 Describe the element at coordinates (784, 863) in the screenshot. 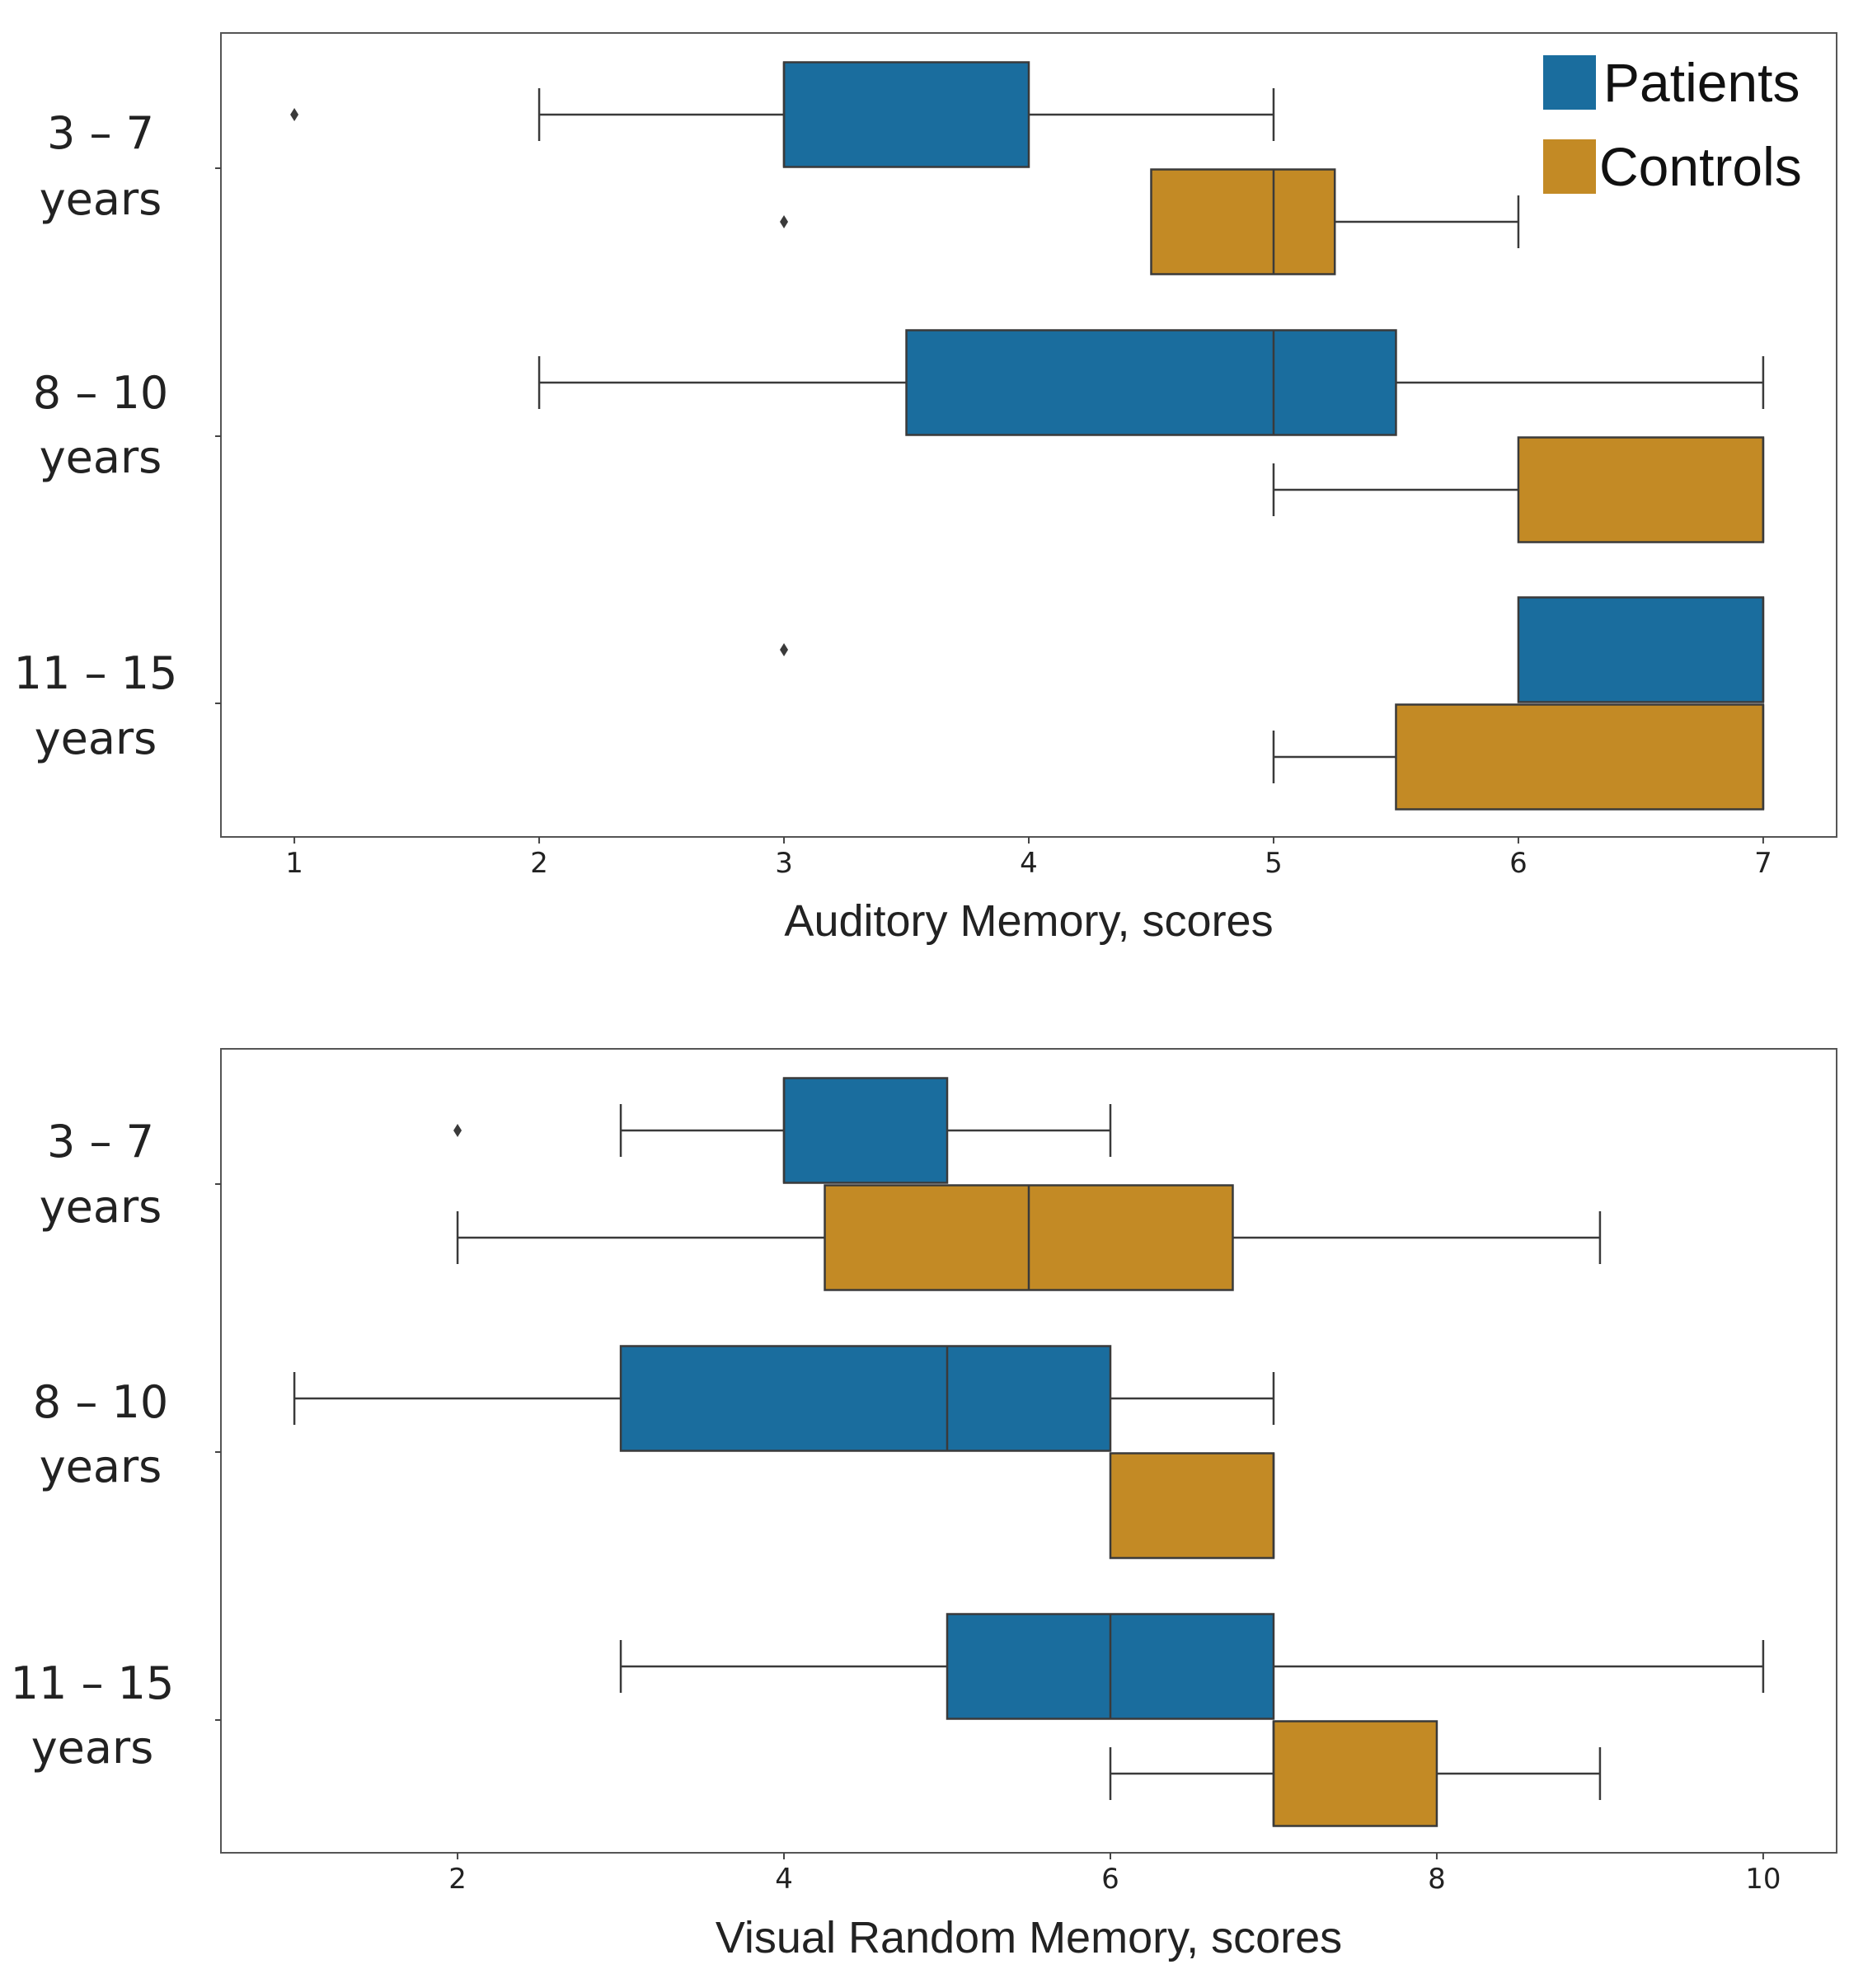

I see `x-tick-label: 3` at that location.